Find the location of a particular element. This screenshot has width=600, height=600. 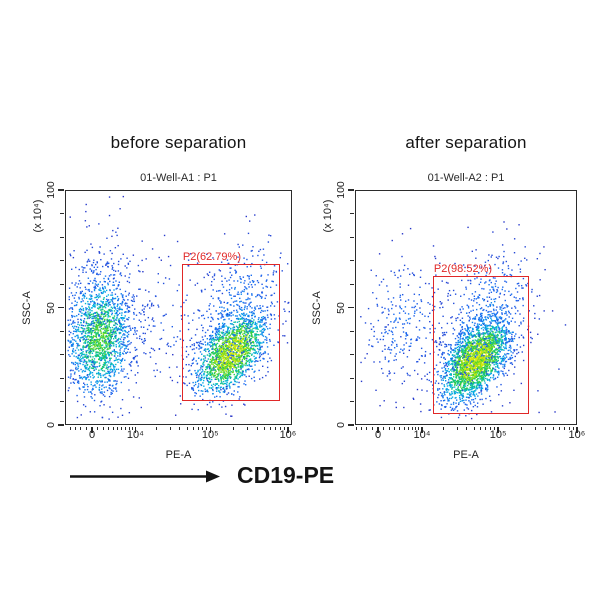

plot-area: P2(62.79%) is located at coordinates (178, 307).